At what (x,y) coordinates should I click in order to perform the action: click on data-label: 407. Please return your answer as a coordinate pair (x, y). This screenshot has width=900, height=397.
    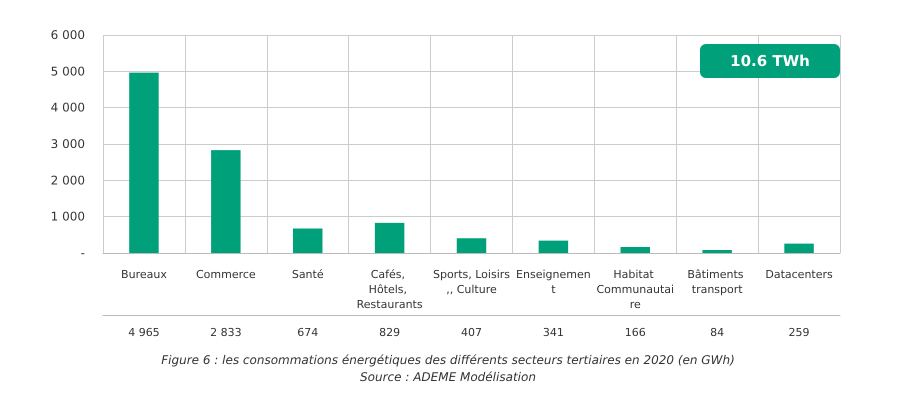
    Looking at the image, I should click on (471, 332).